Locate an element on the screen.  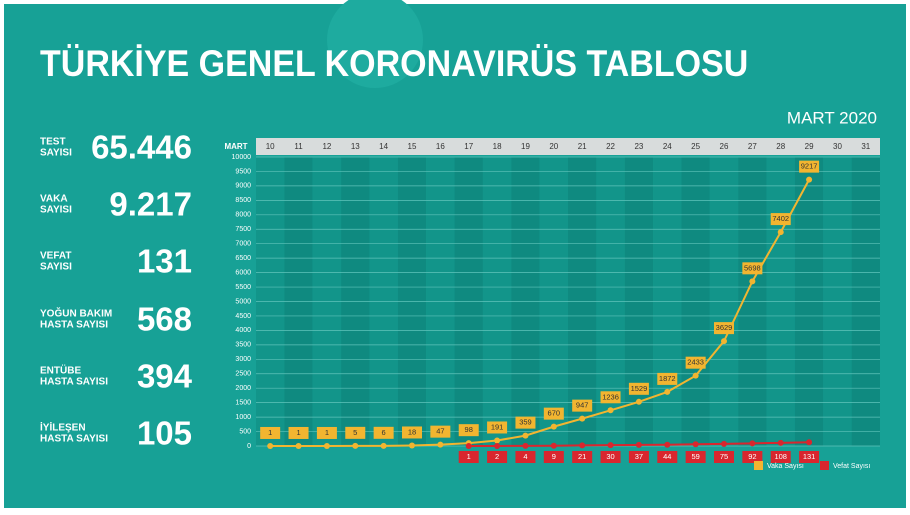
x-tick-label: 12 is located at coordinates (326, 146).